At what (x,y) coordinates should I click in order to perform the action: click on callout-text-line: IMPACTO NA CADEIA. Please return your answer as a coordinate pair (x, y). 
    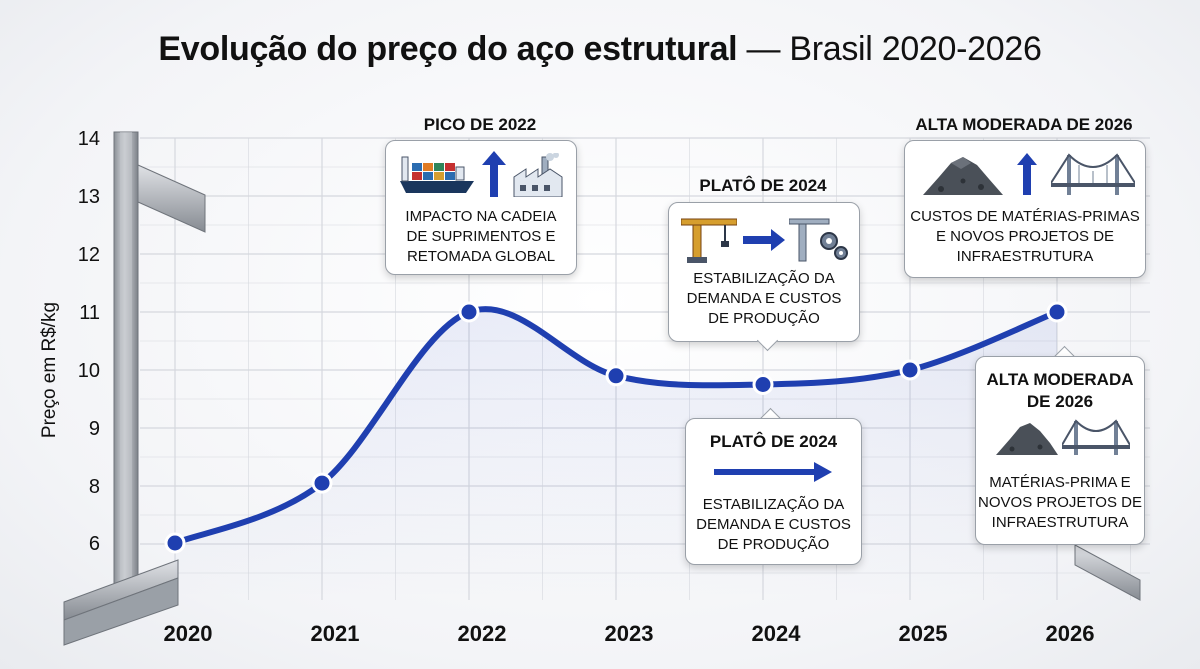
    Looking at the image, I should click on (481, 216).